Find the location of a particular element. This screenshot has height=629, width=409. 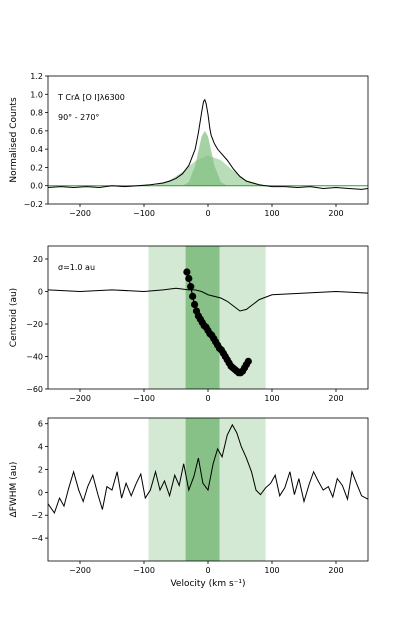

narrow-gaussian-component is located at coordinates (205, 158).